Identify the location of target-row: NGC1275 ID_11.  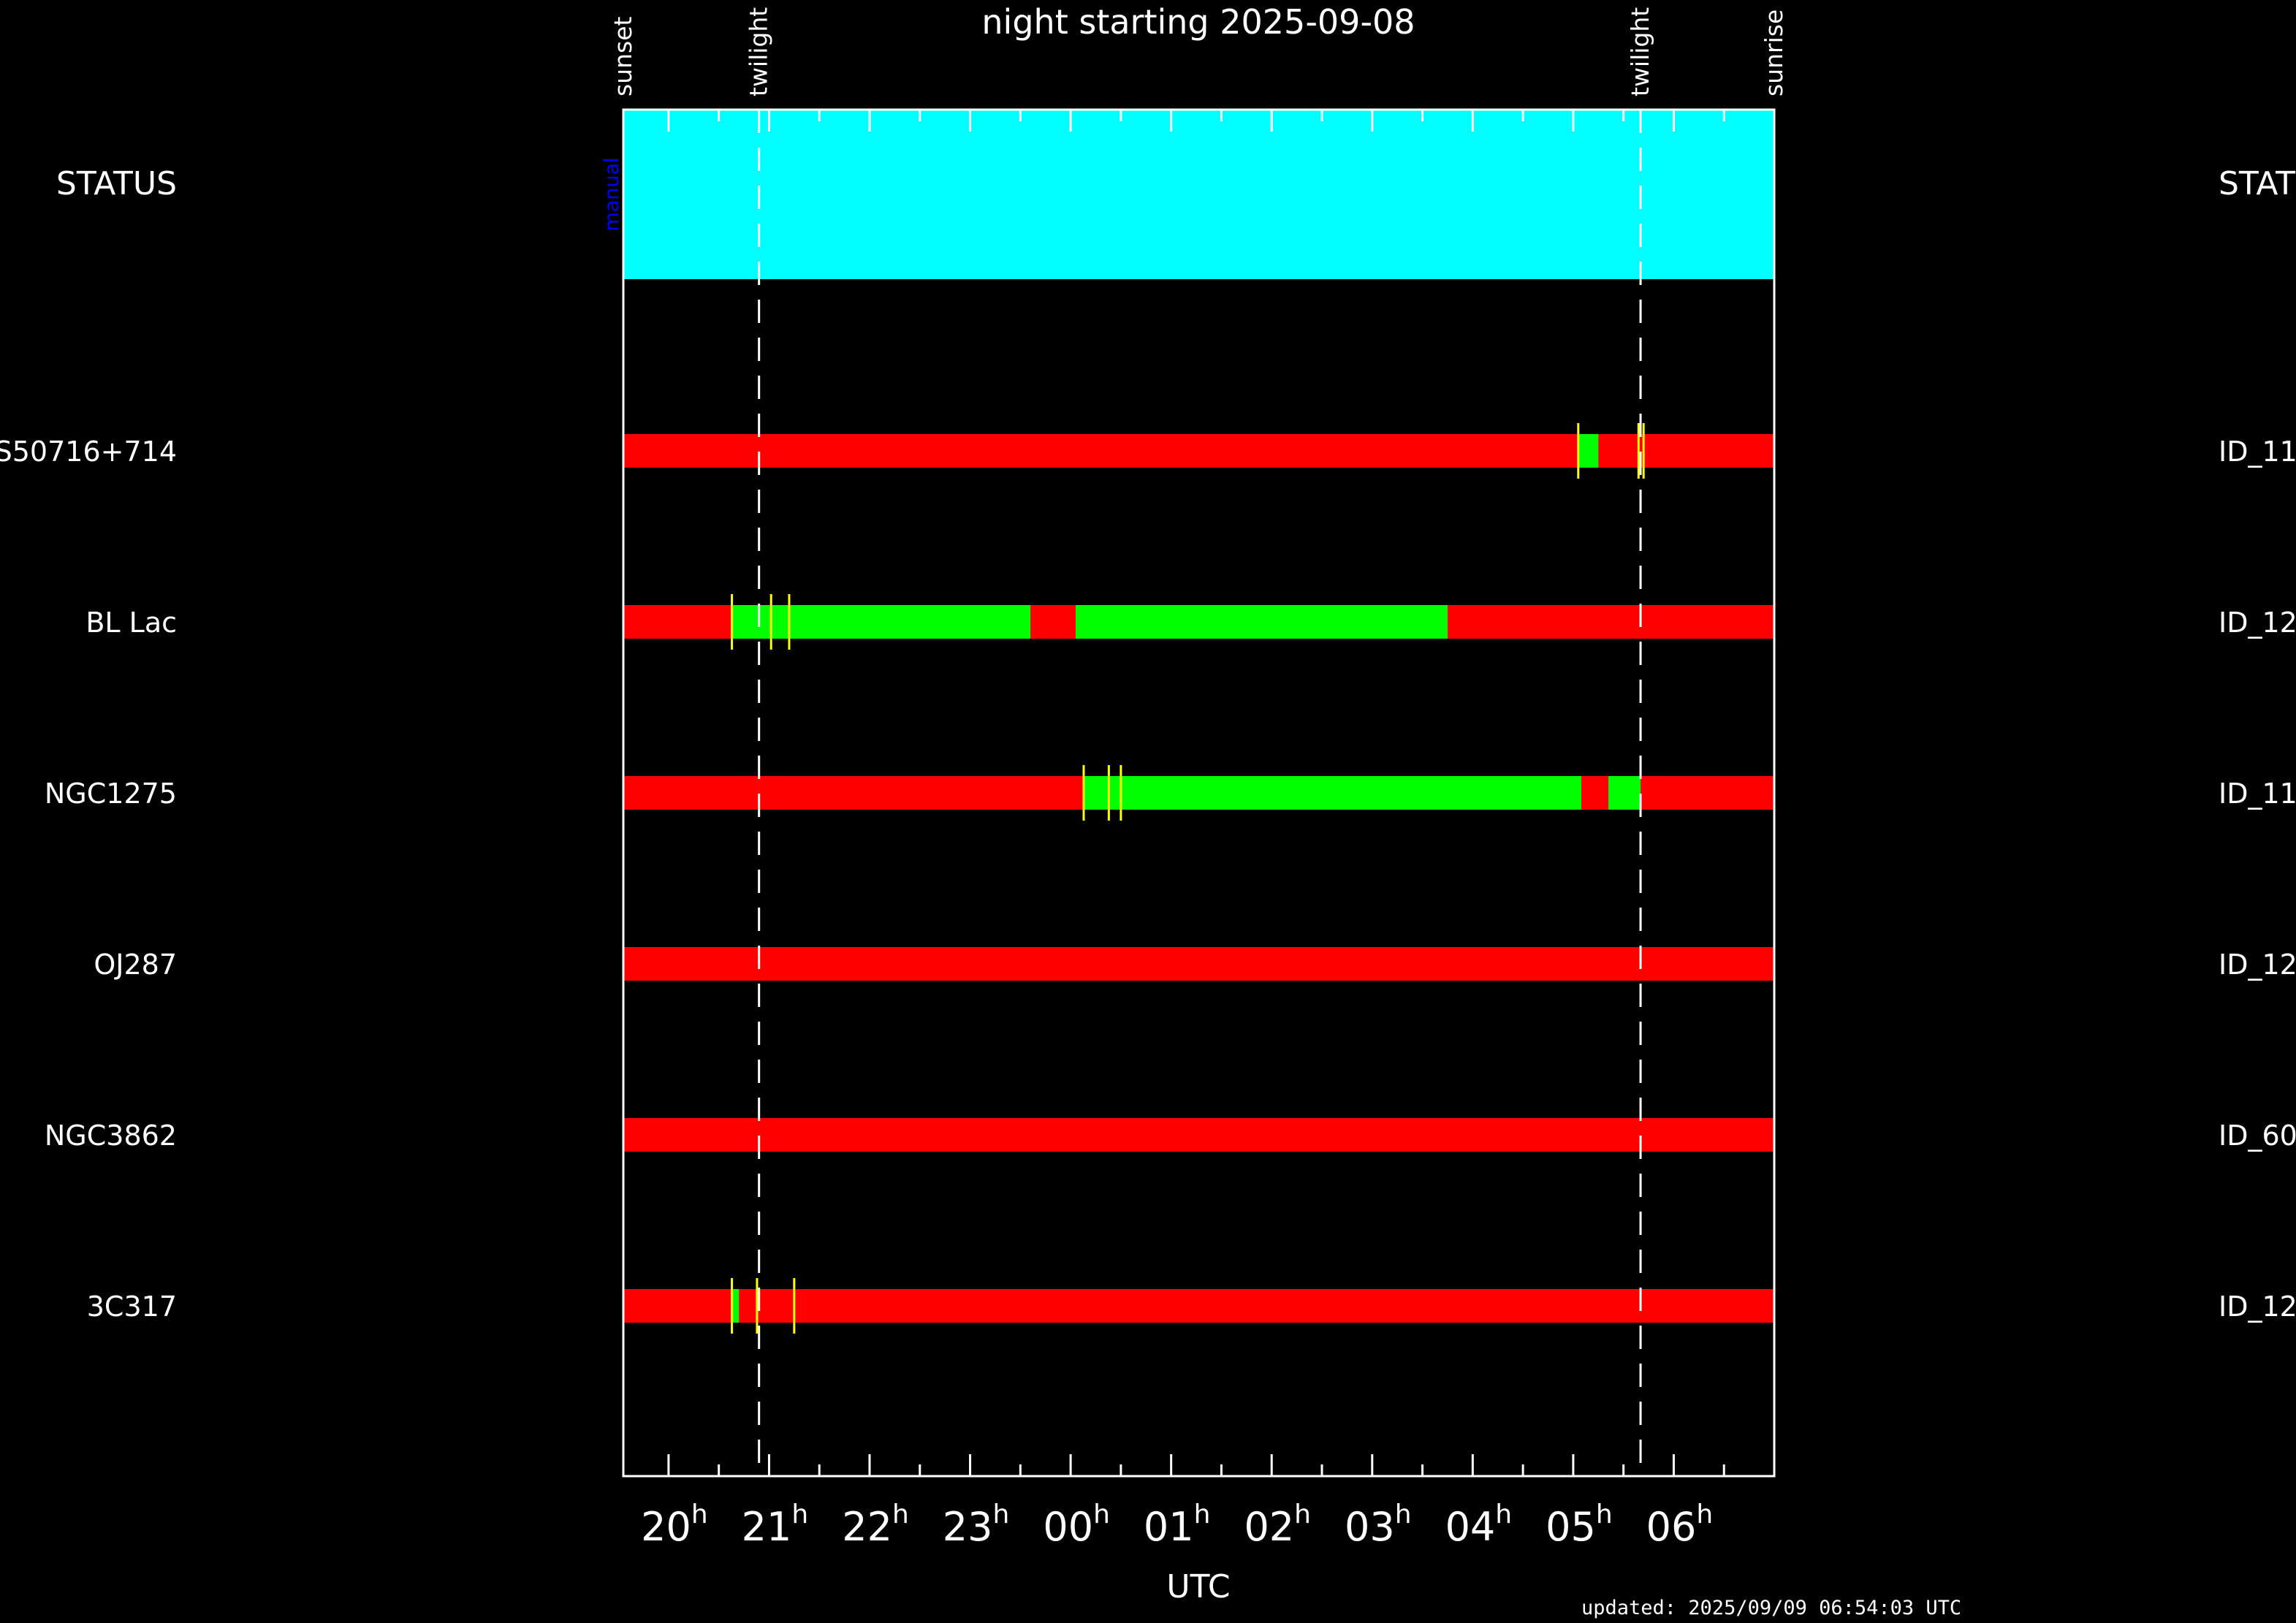
(1170, 793).